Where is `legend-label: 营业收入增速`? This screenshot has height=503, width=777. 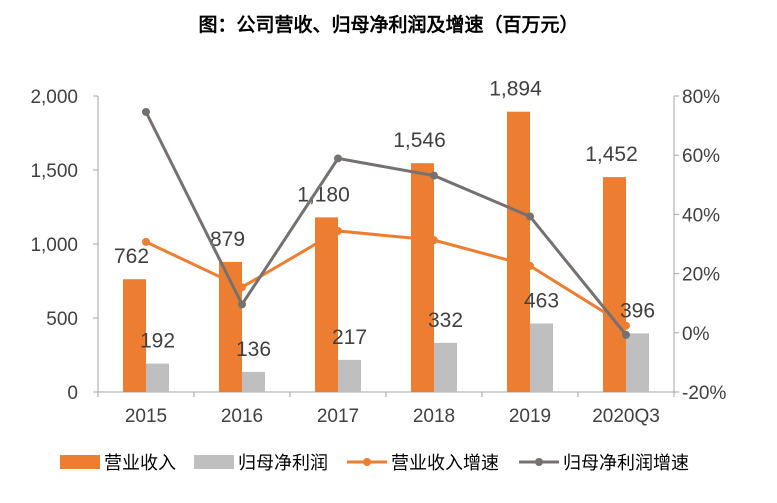 legend-label: 营业收入增速 is located at coordinates (445, 463).